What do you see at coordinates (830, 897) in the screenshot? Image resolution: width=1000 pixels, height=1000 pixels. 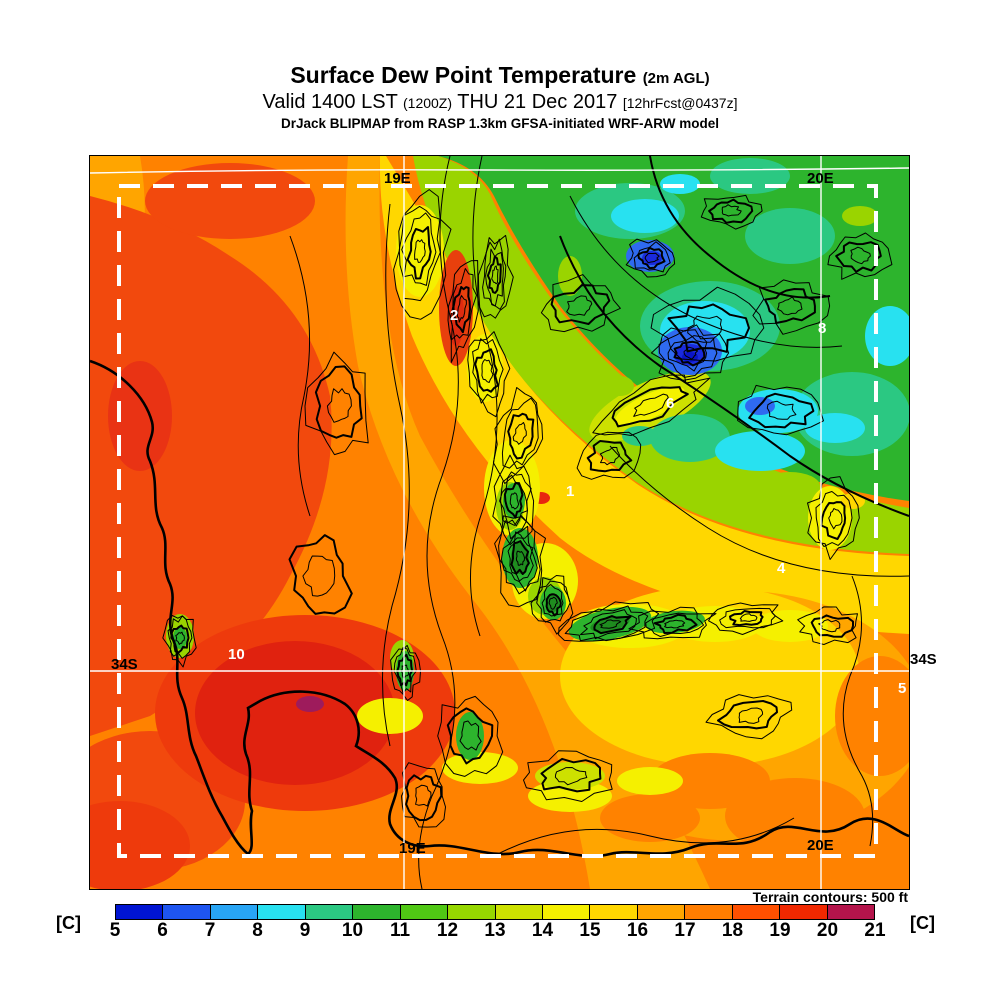 I see `terrain-contours-note: Terrain contours: 500 ft` at bounding box center [830, 897].